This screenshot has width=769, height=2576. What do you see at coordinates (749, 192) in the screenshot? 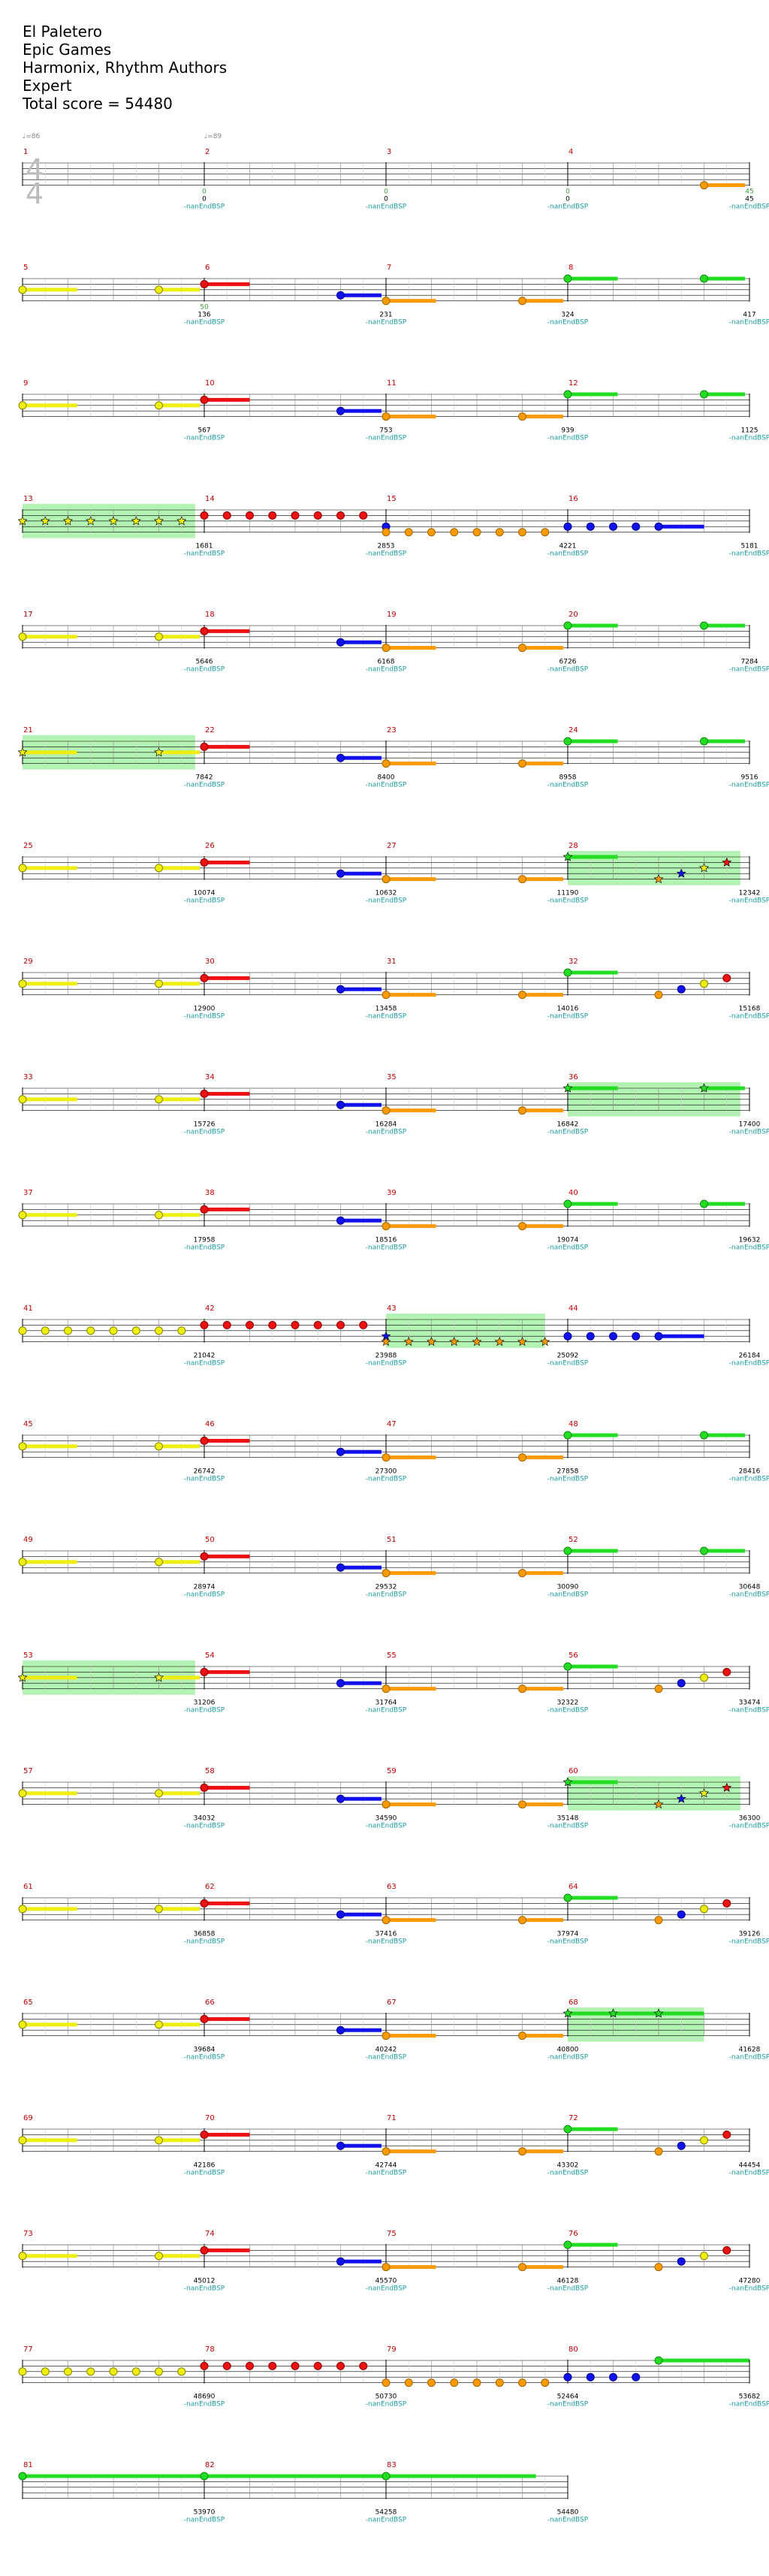
I see `streak-value: 45` at bounding box center [749, 192].